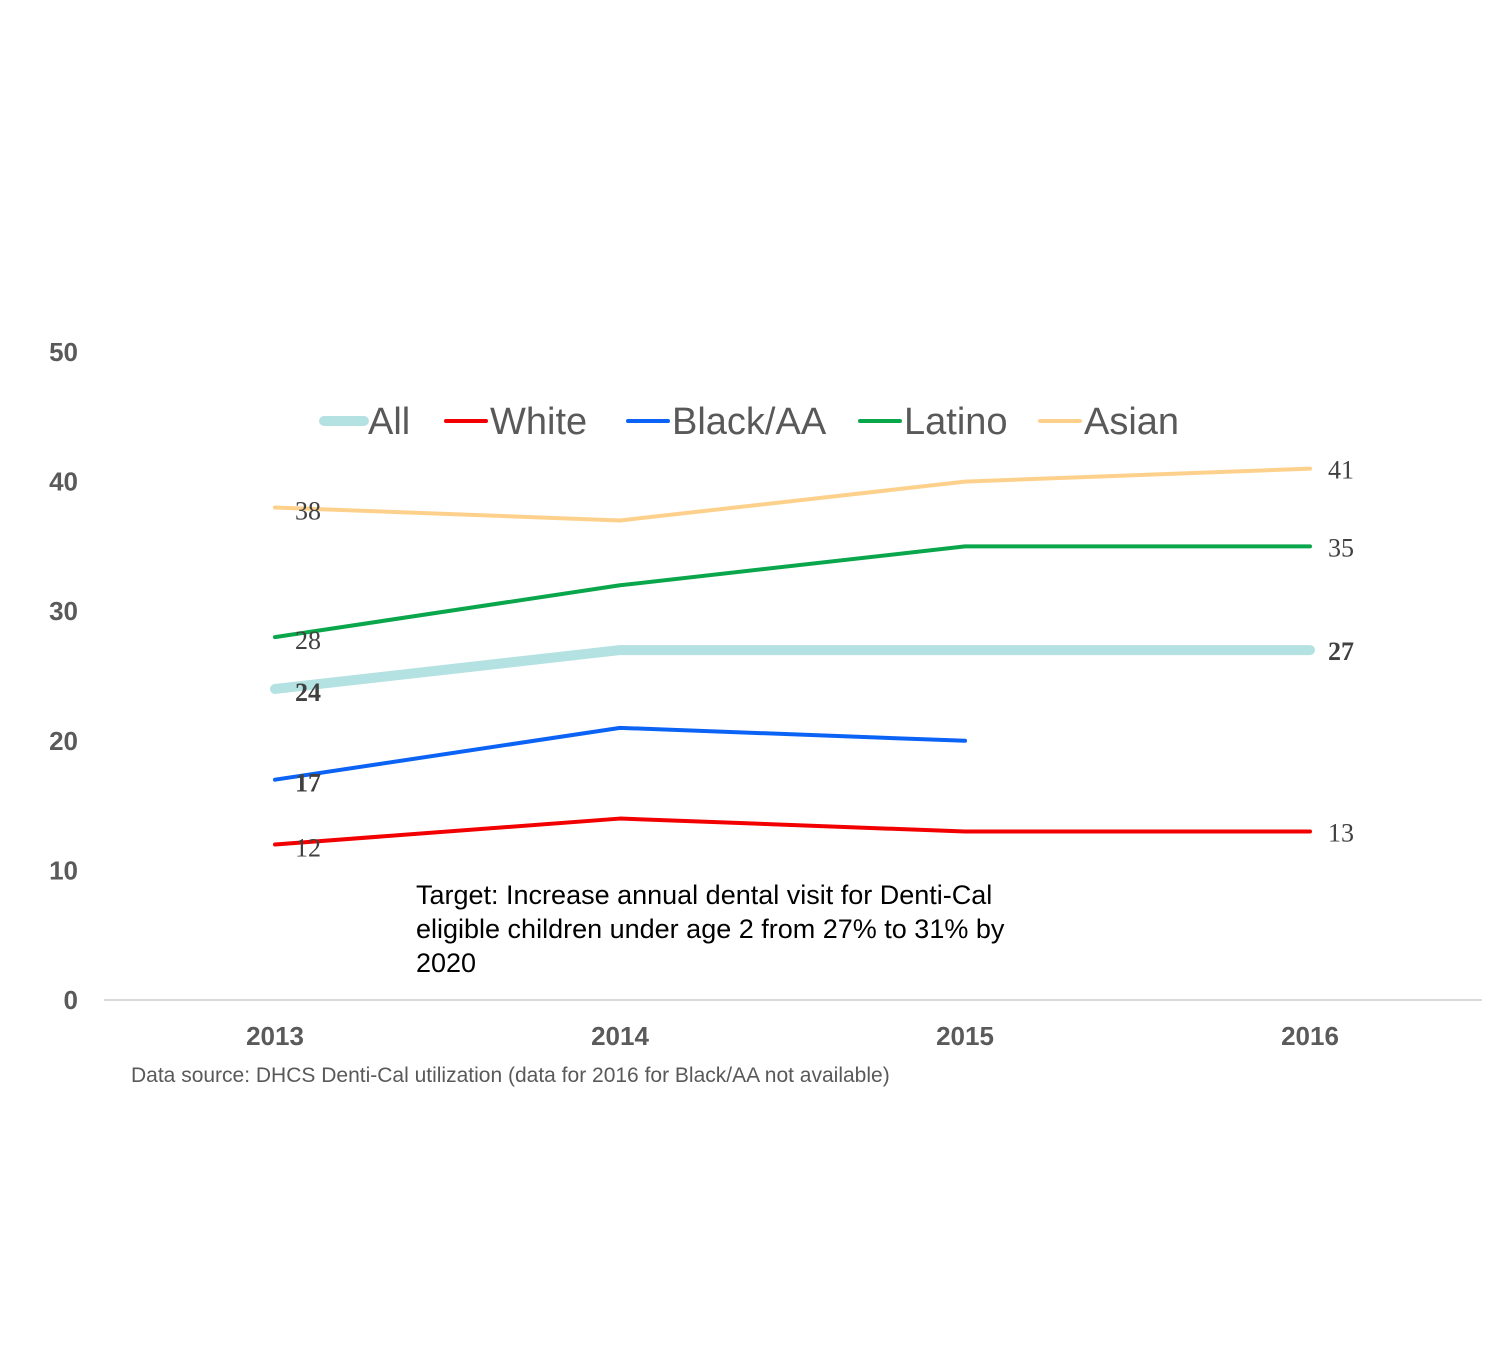 The width and height of the screenshot is (1500, 1345). Describe the element at coordinates (792, 1036) in the screenshot. I see `x-axis-ticks: 2013 2014 2015 2016` at that location.